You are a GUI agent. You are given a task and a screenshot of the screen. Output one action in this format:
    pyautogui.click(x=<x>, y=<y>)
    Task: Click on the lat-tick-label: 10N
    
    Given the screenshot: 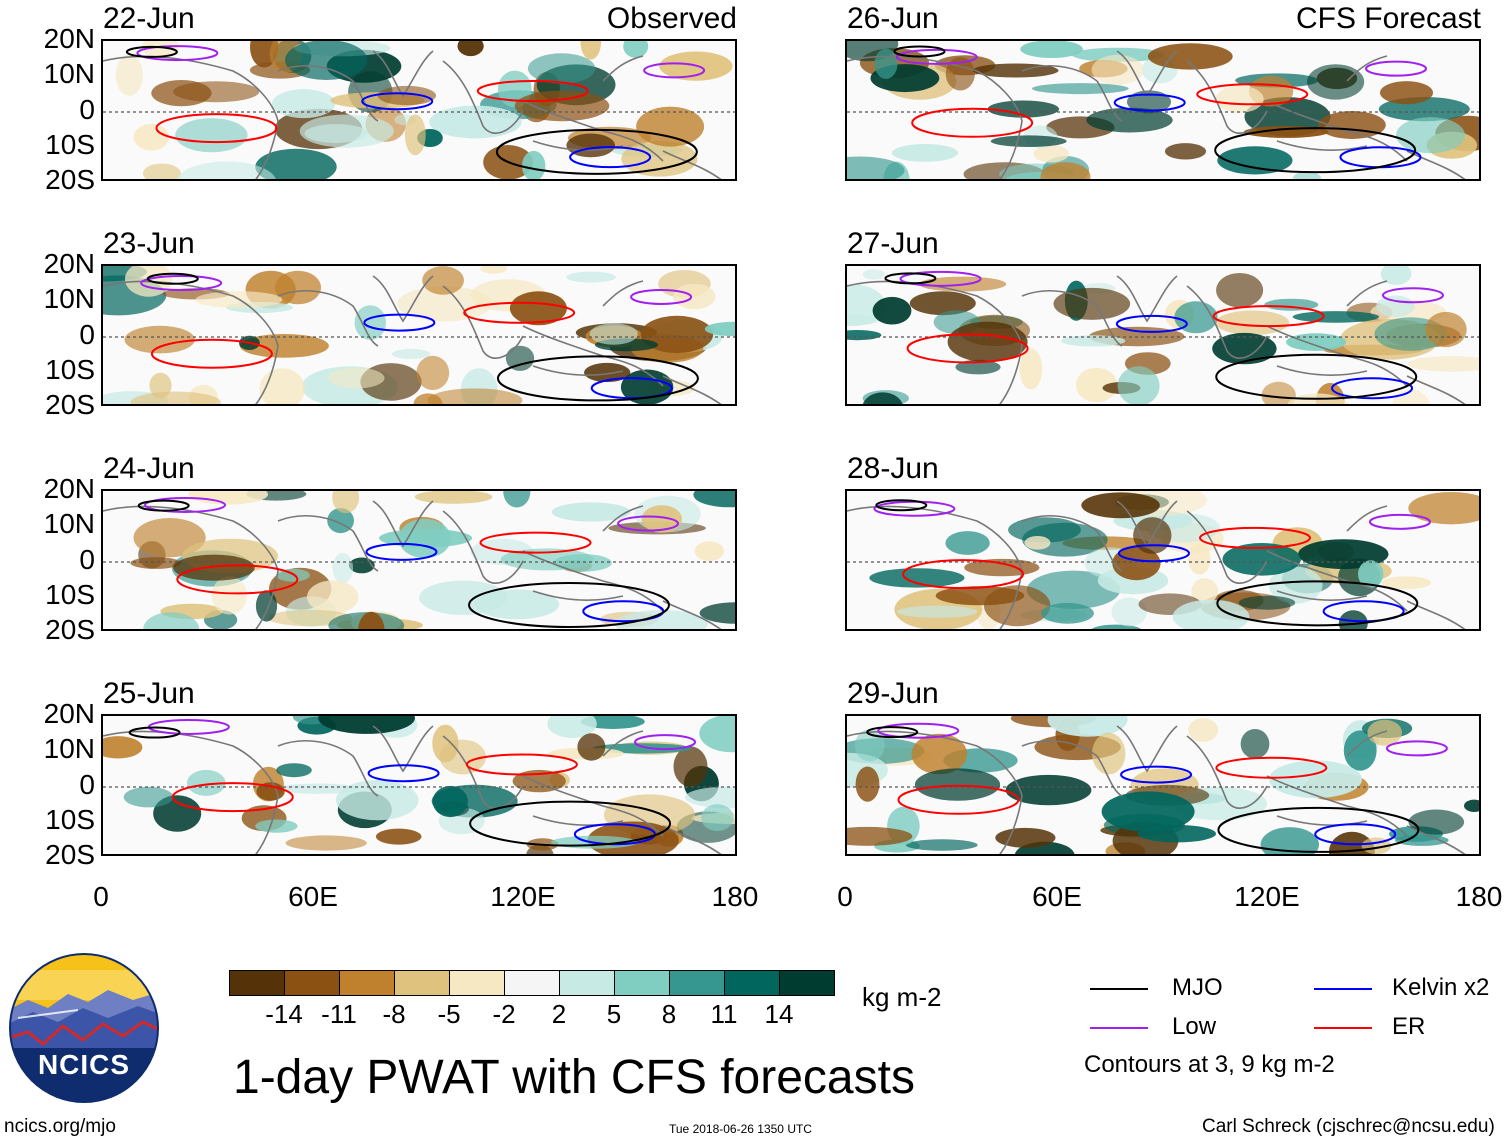 What is the action you would take?
    pyautogui.click(x=69, y=73)
    